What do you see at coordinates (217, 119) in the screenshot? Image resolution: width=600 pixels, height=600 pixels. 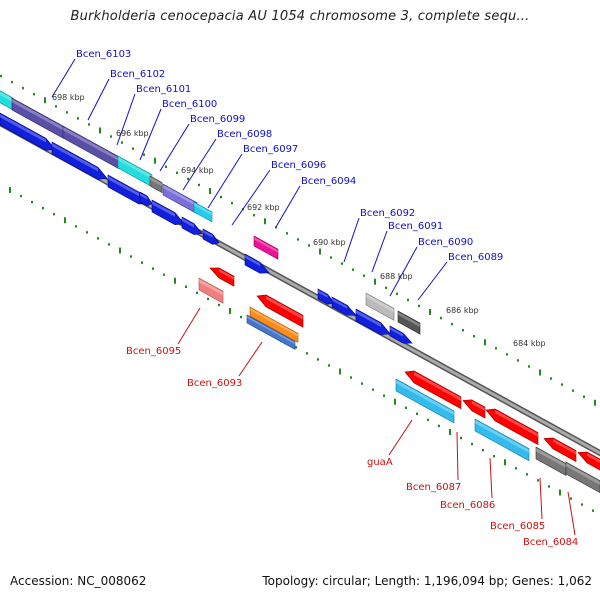 I see `gene-label-forward: Bcen_6099` at bounding box center [217, 119].